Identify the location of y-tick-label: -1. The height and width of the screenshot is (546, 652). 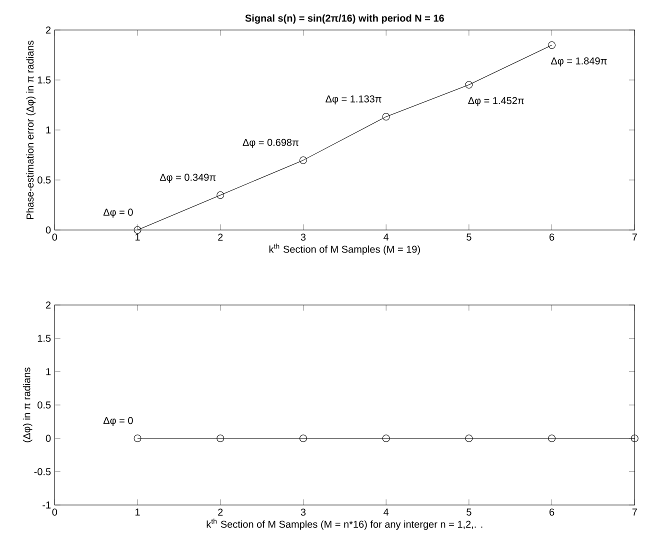
(46, 505).